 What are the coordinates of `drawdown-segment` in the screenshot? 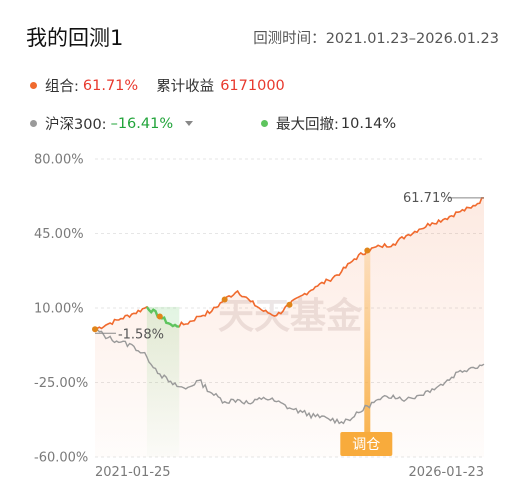 It's located at (162, 317).